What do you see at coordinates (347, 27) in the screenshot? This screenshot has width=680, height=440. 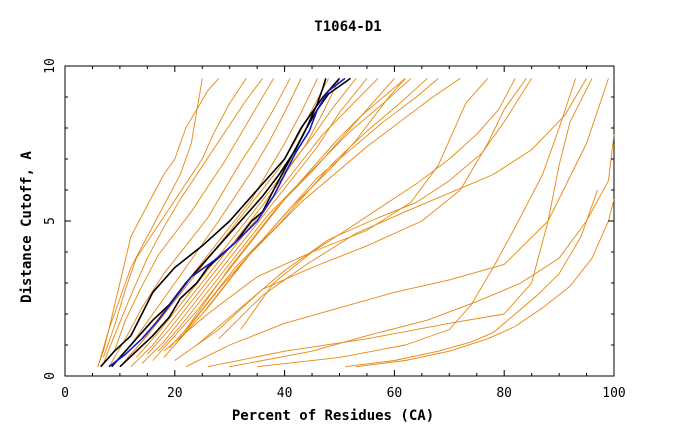 I see `chart-title: T1064-D1` at bounding box center [347, 27].